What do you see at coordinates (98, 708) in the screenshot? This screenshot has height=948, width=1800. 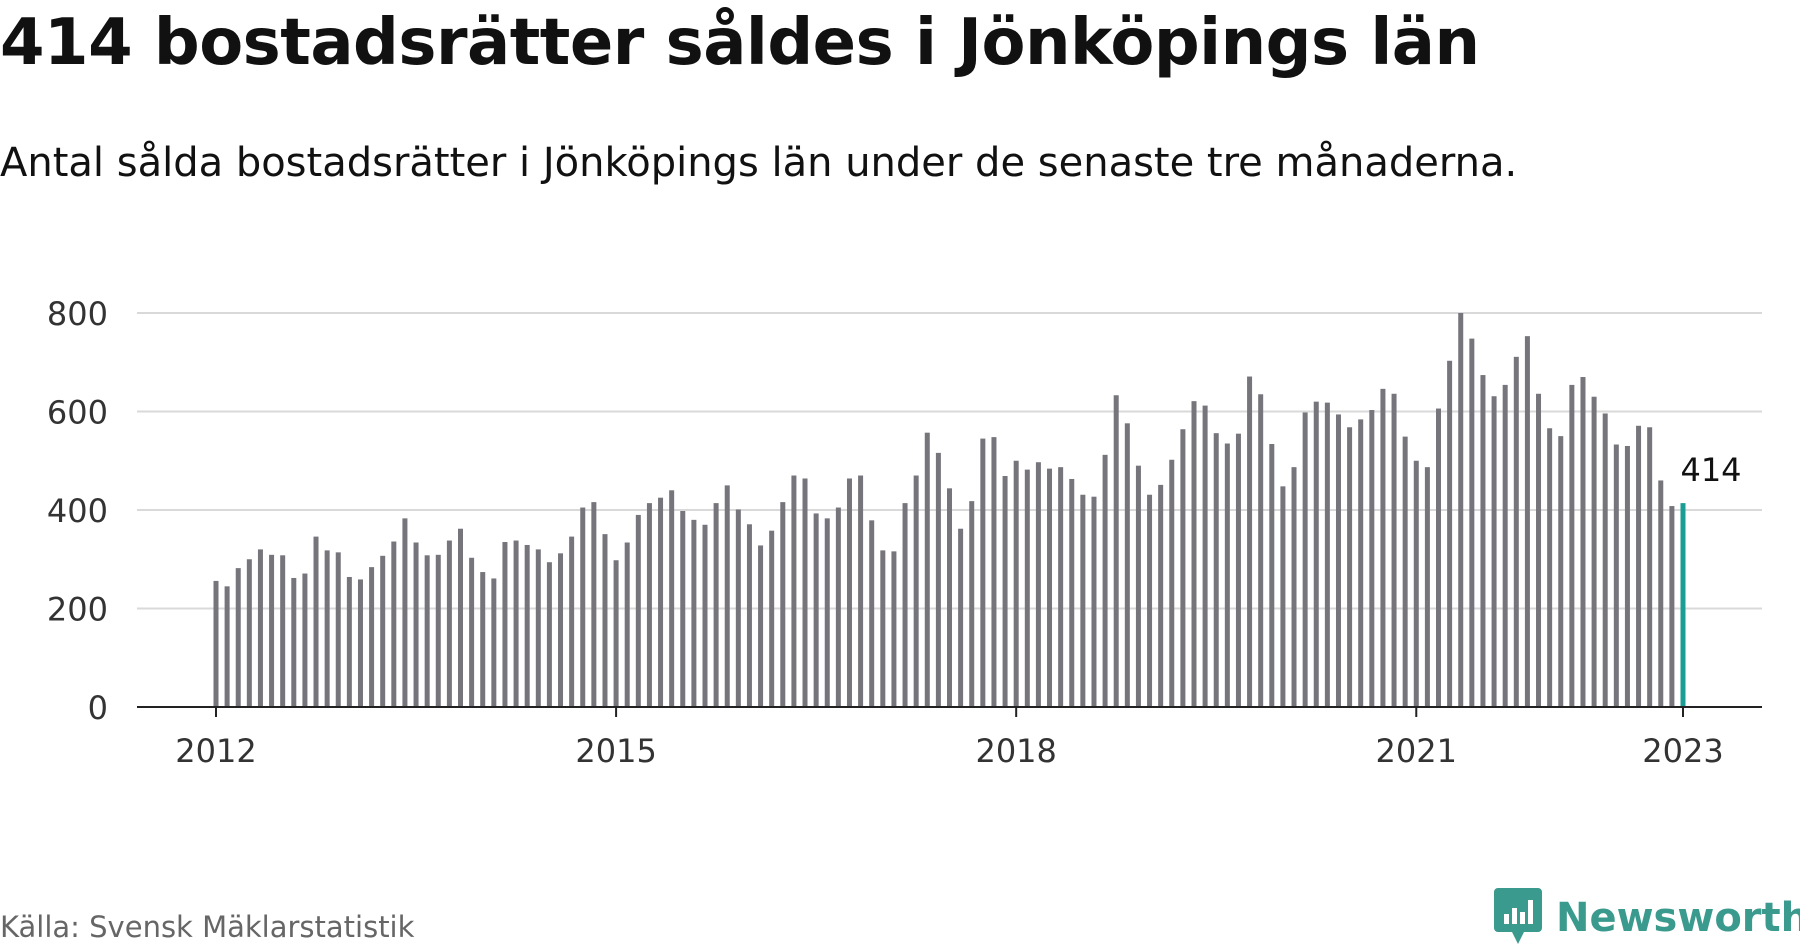 I see `y-tick-label: 0` at bounding box center [98, 708].